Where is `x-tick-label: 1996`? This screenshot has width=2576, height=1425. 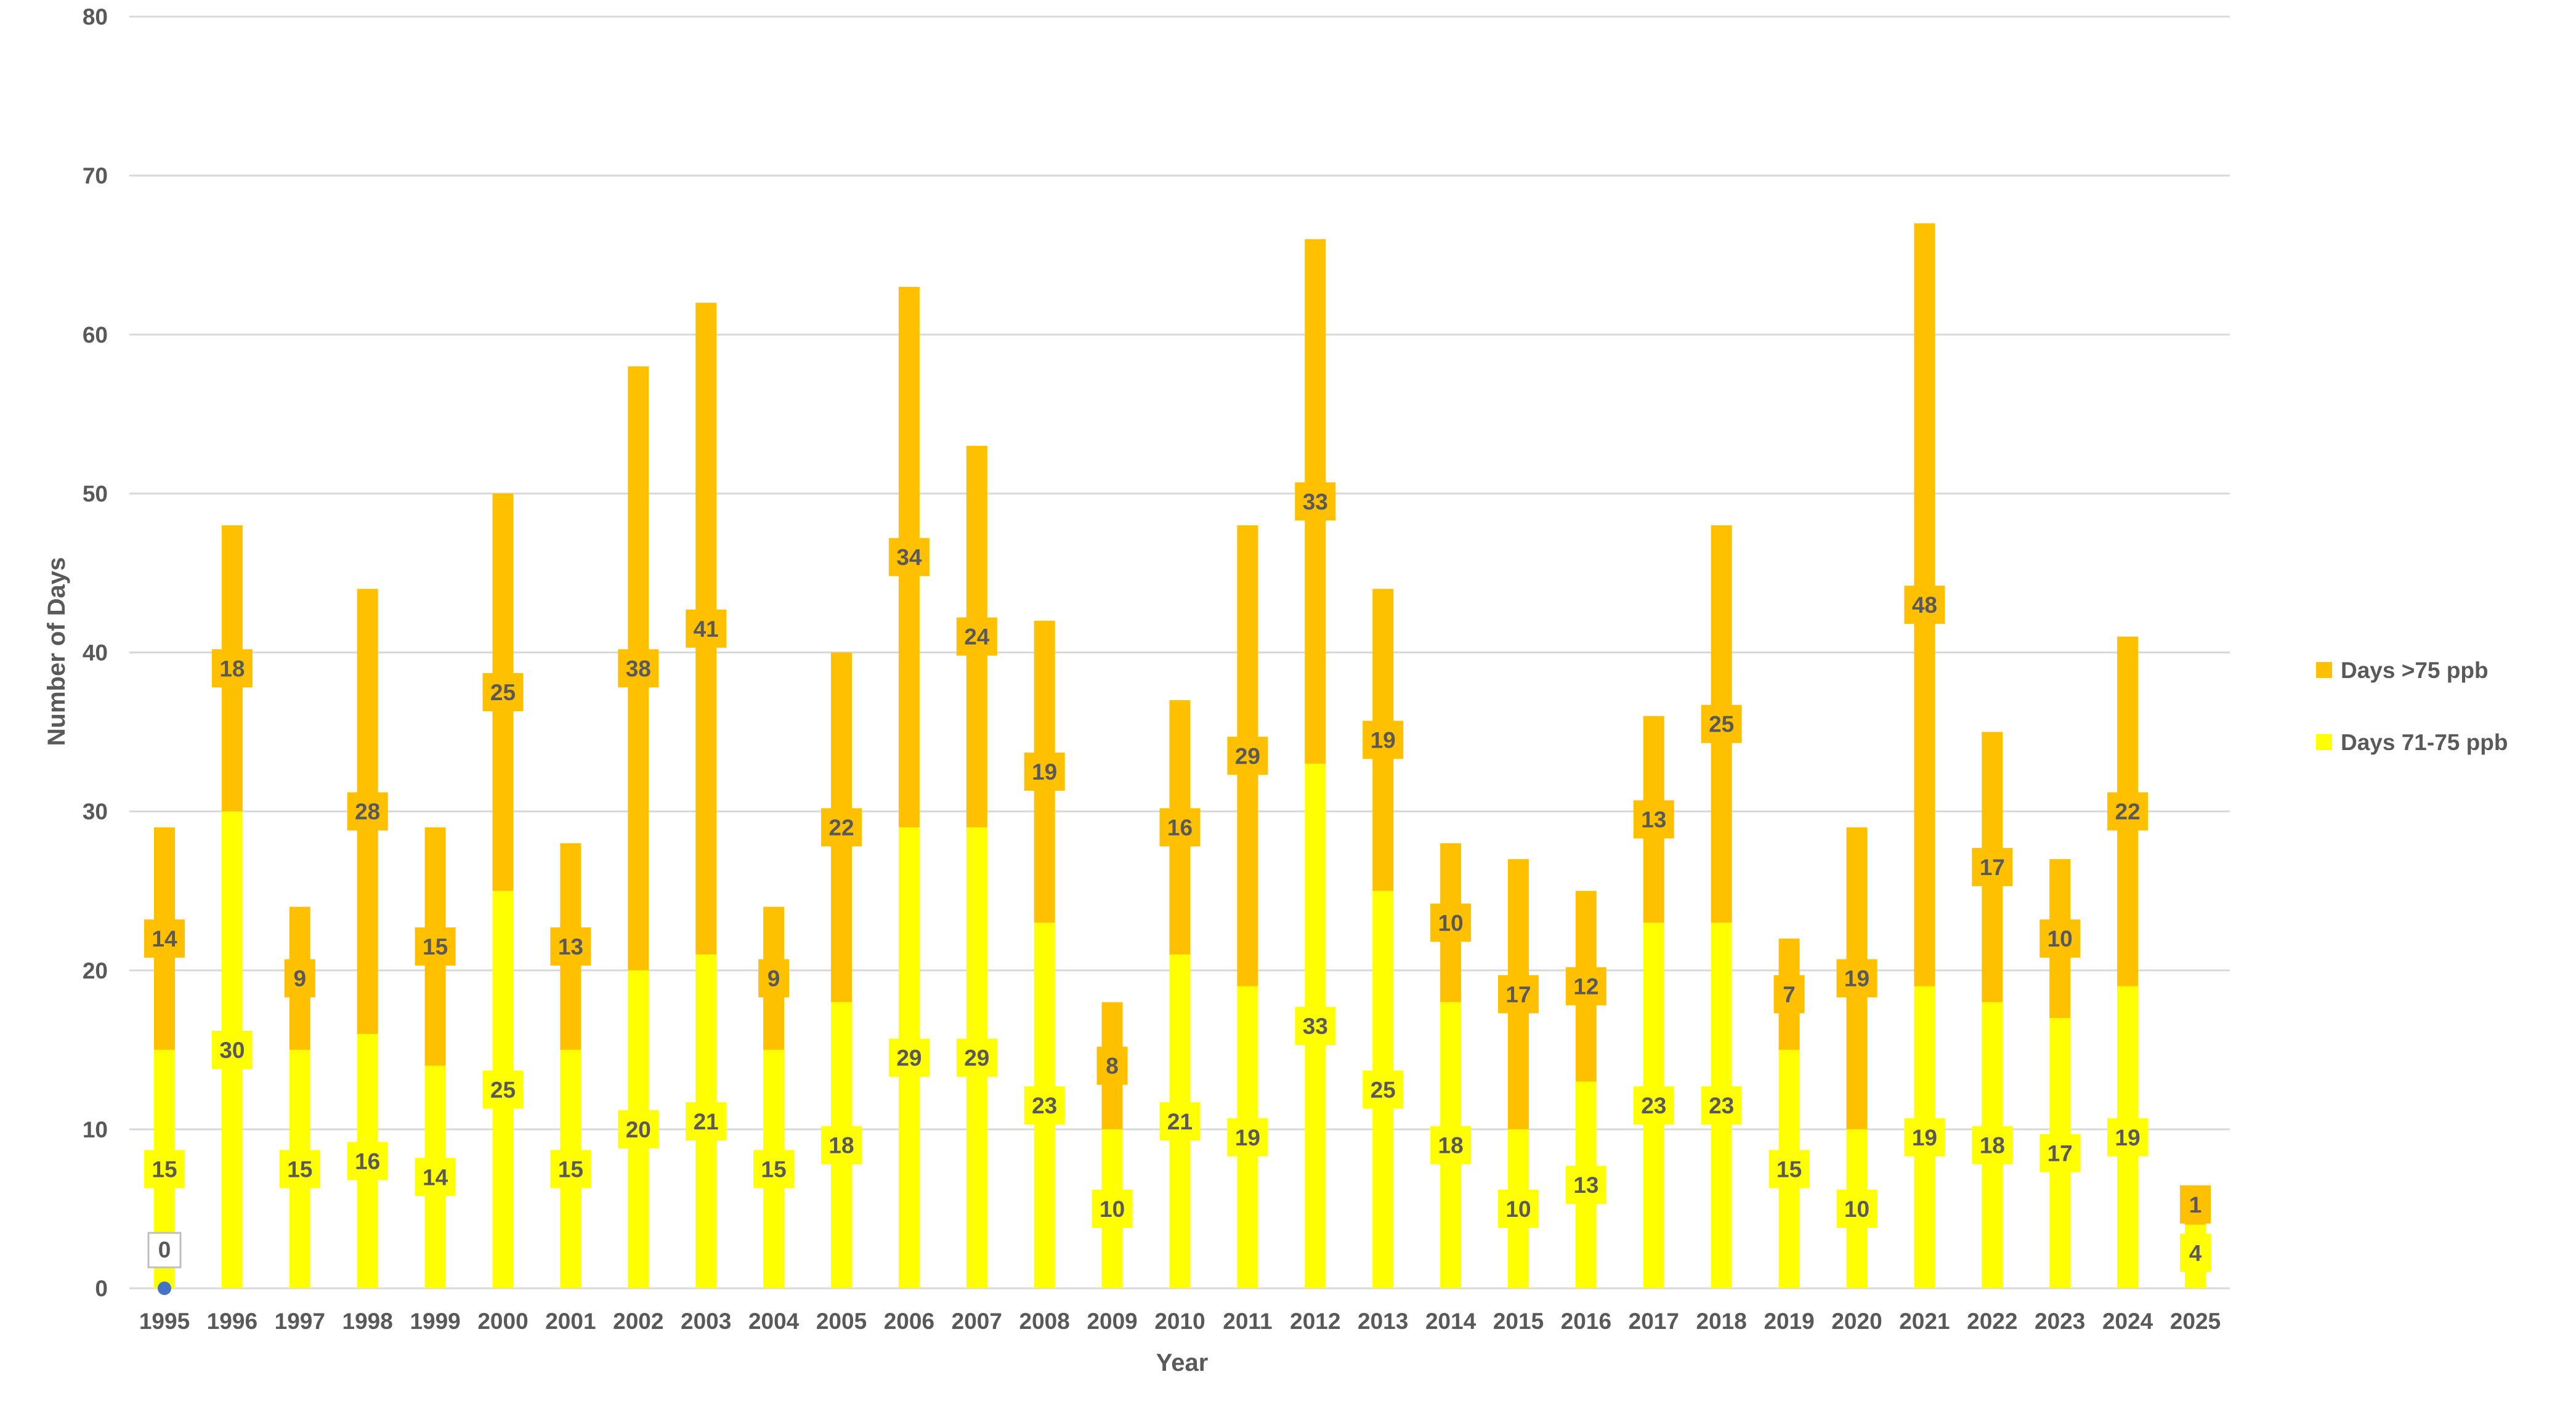 x-tick-label: 1996 is located at coordinates (232, 1321).